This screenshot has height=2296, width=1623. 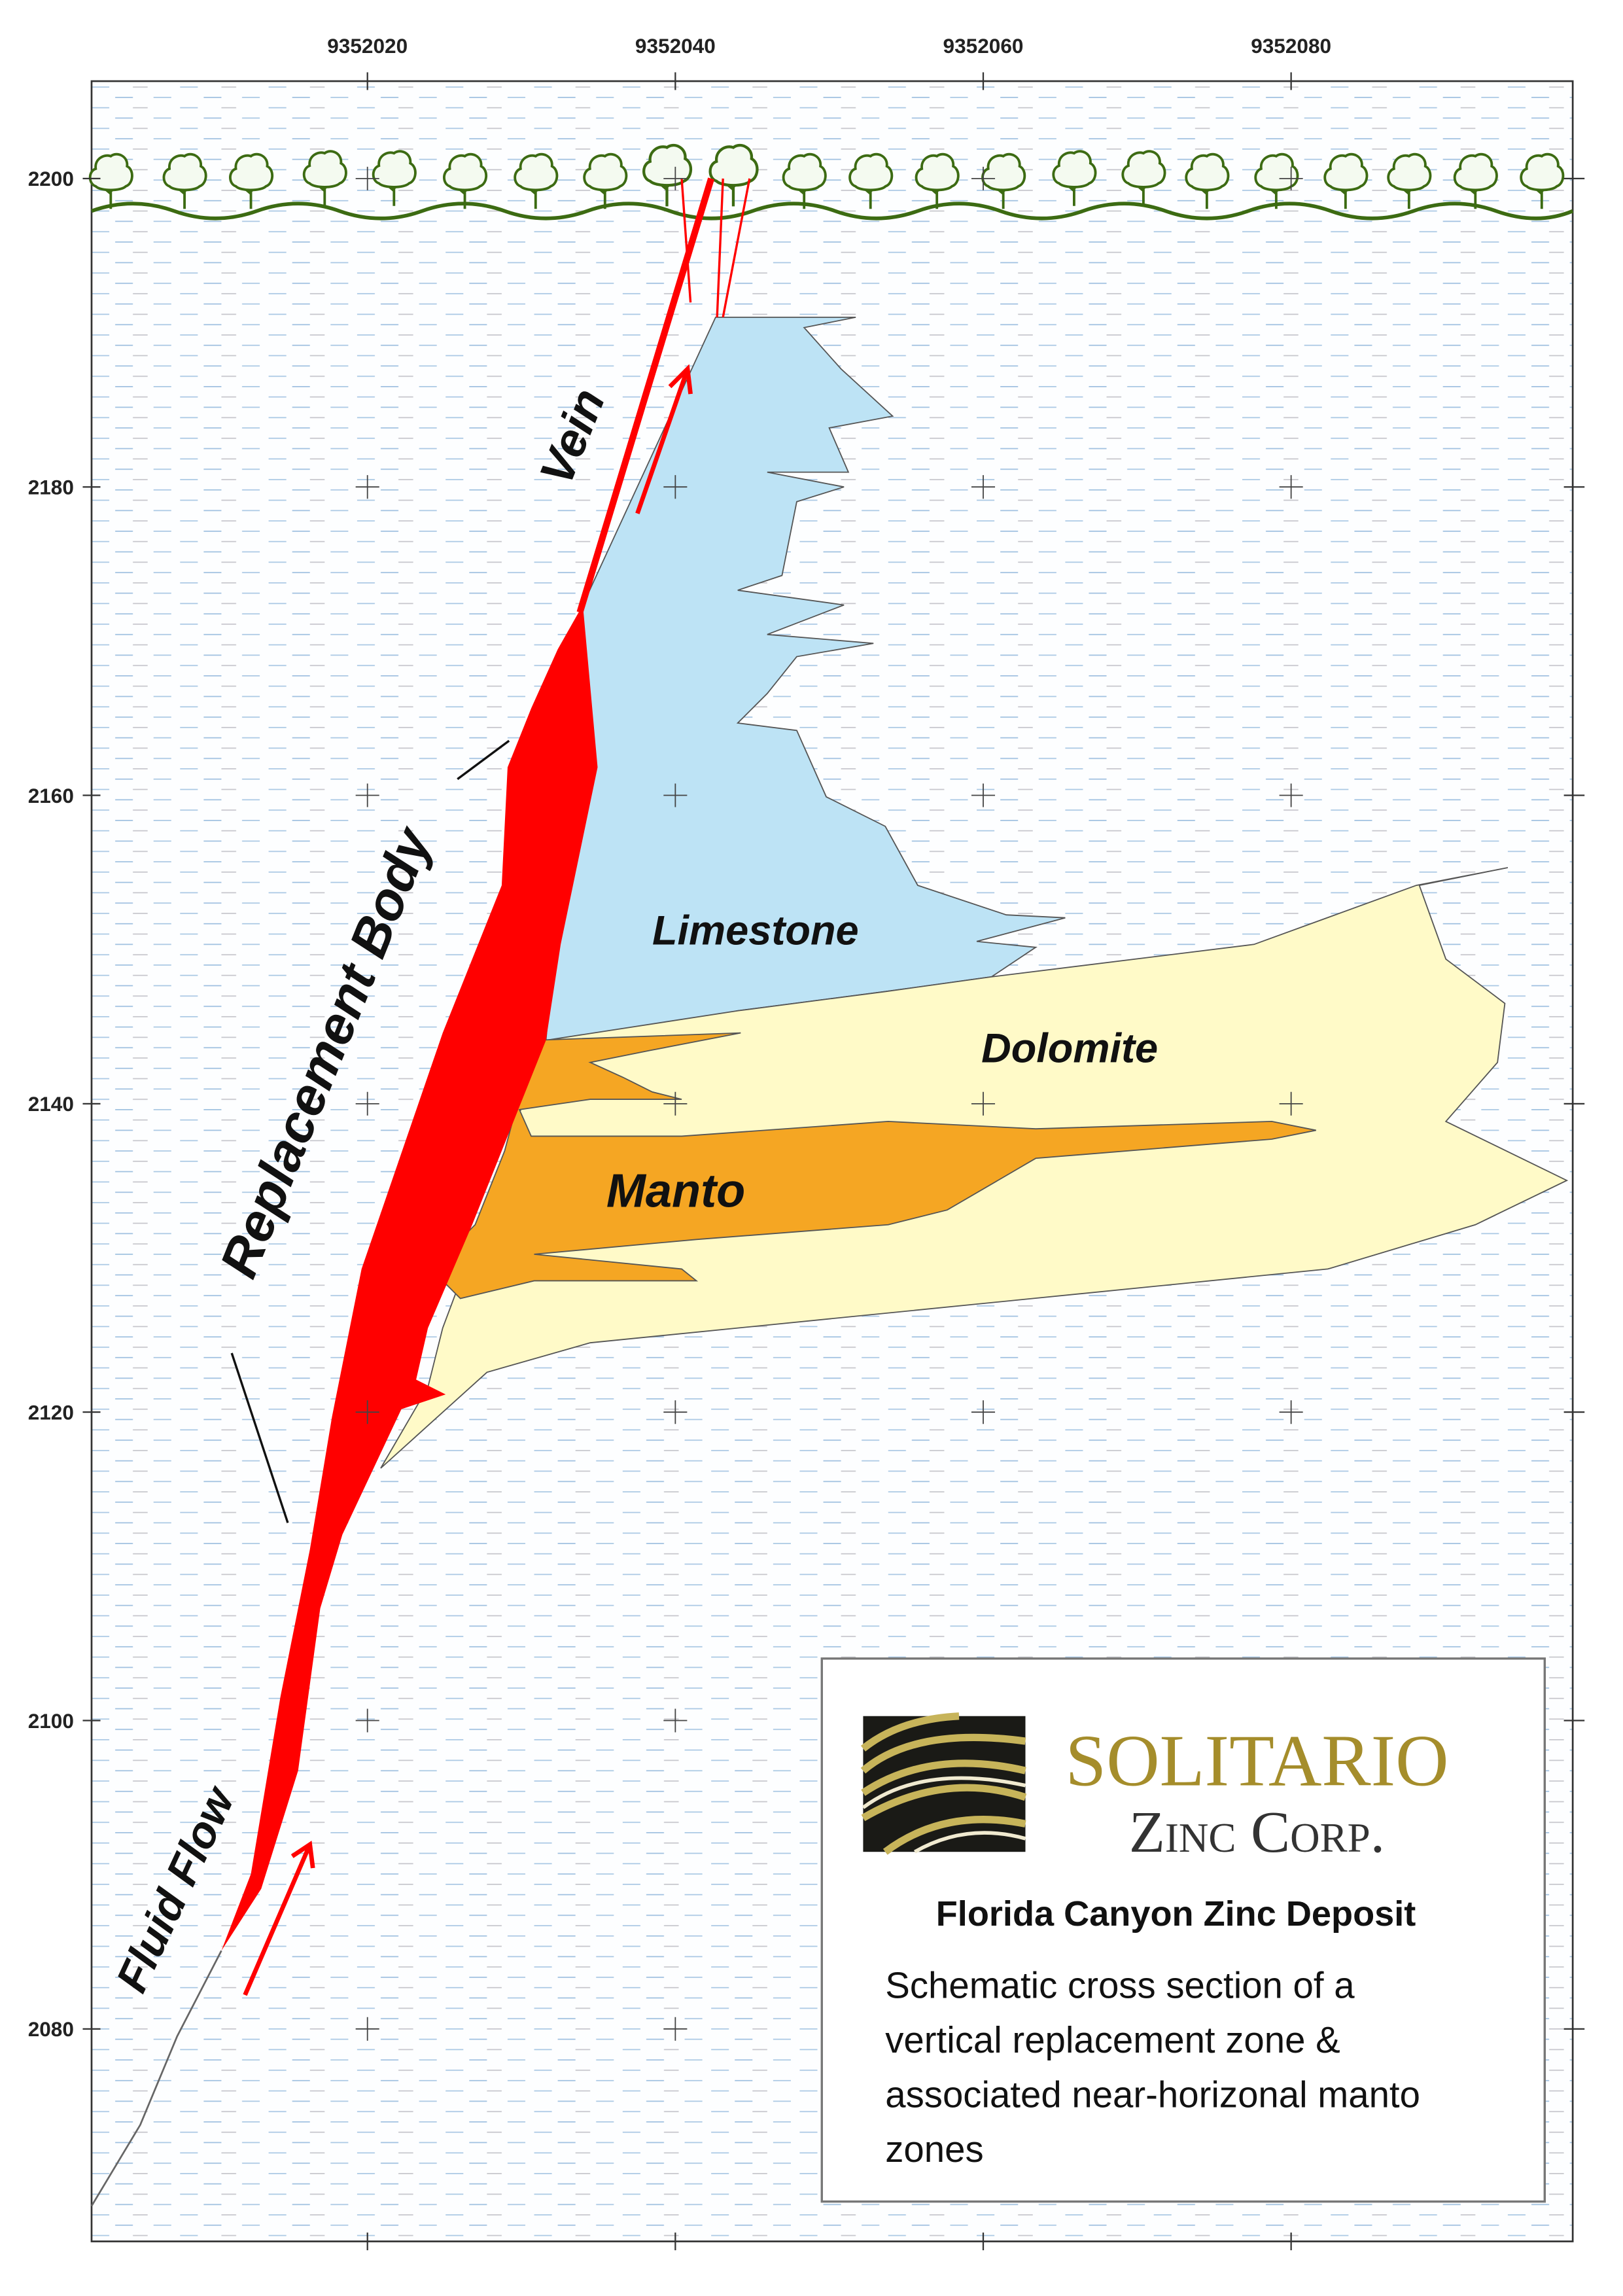 I want to click on legend-description: vertical replacement zone &, so click(x=1113, y=2039).